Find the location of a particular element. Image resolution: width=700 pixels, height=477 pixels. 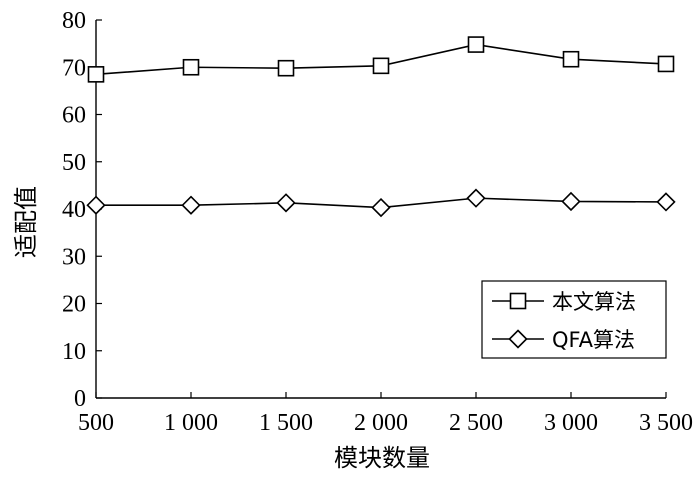

y-tick-label: 60 is located at coordinates (74, 116).